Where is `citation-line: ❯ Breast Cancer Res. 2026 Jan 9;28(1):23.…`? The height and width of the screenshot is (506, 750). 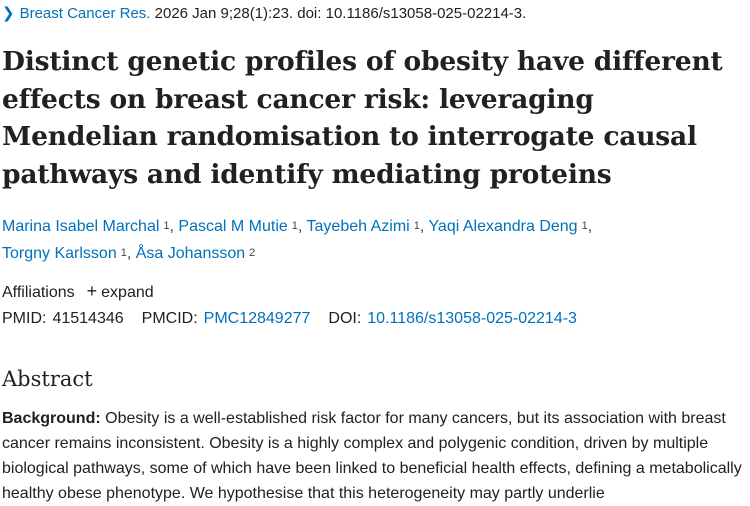
citation-line: ❯ Breast Cancer Res. 2026 Jan 9;28(1):23.… is located at coordinates (264, 14).